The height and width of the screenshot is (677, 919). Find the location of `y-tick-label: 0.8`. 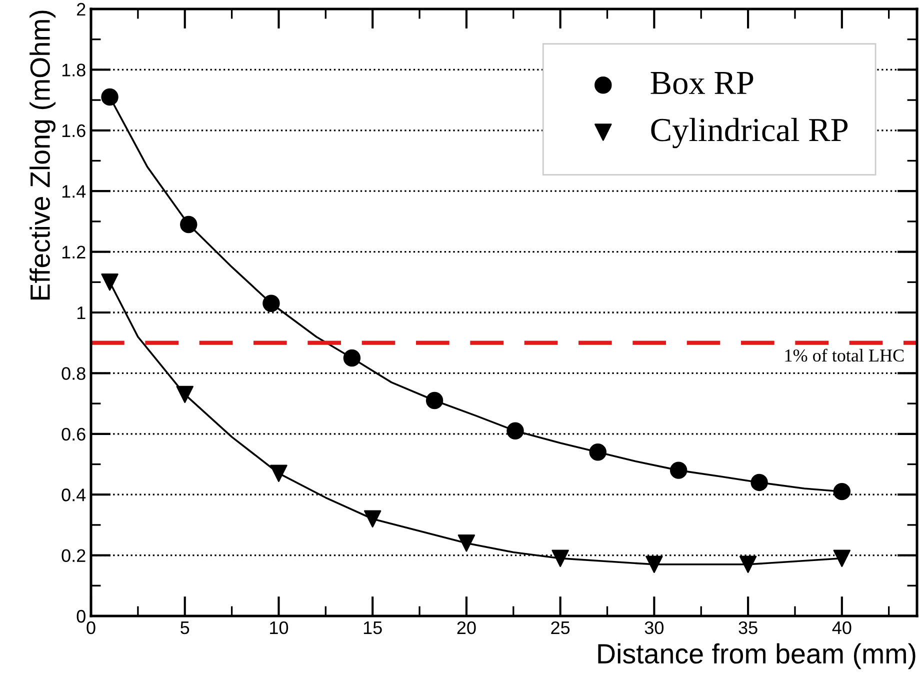

y-tick-label: 0.8 is located at coordinates (74, 373).